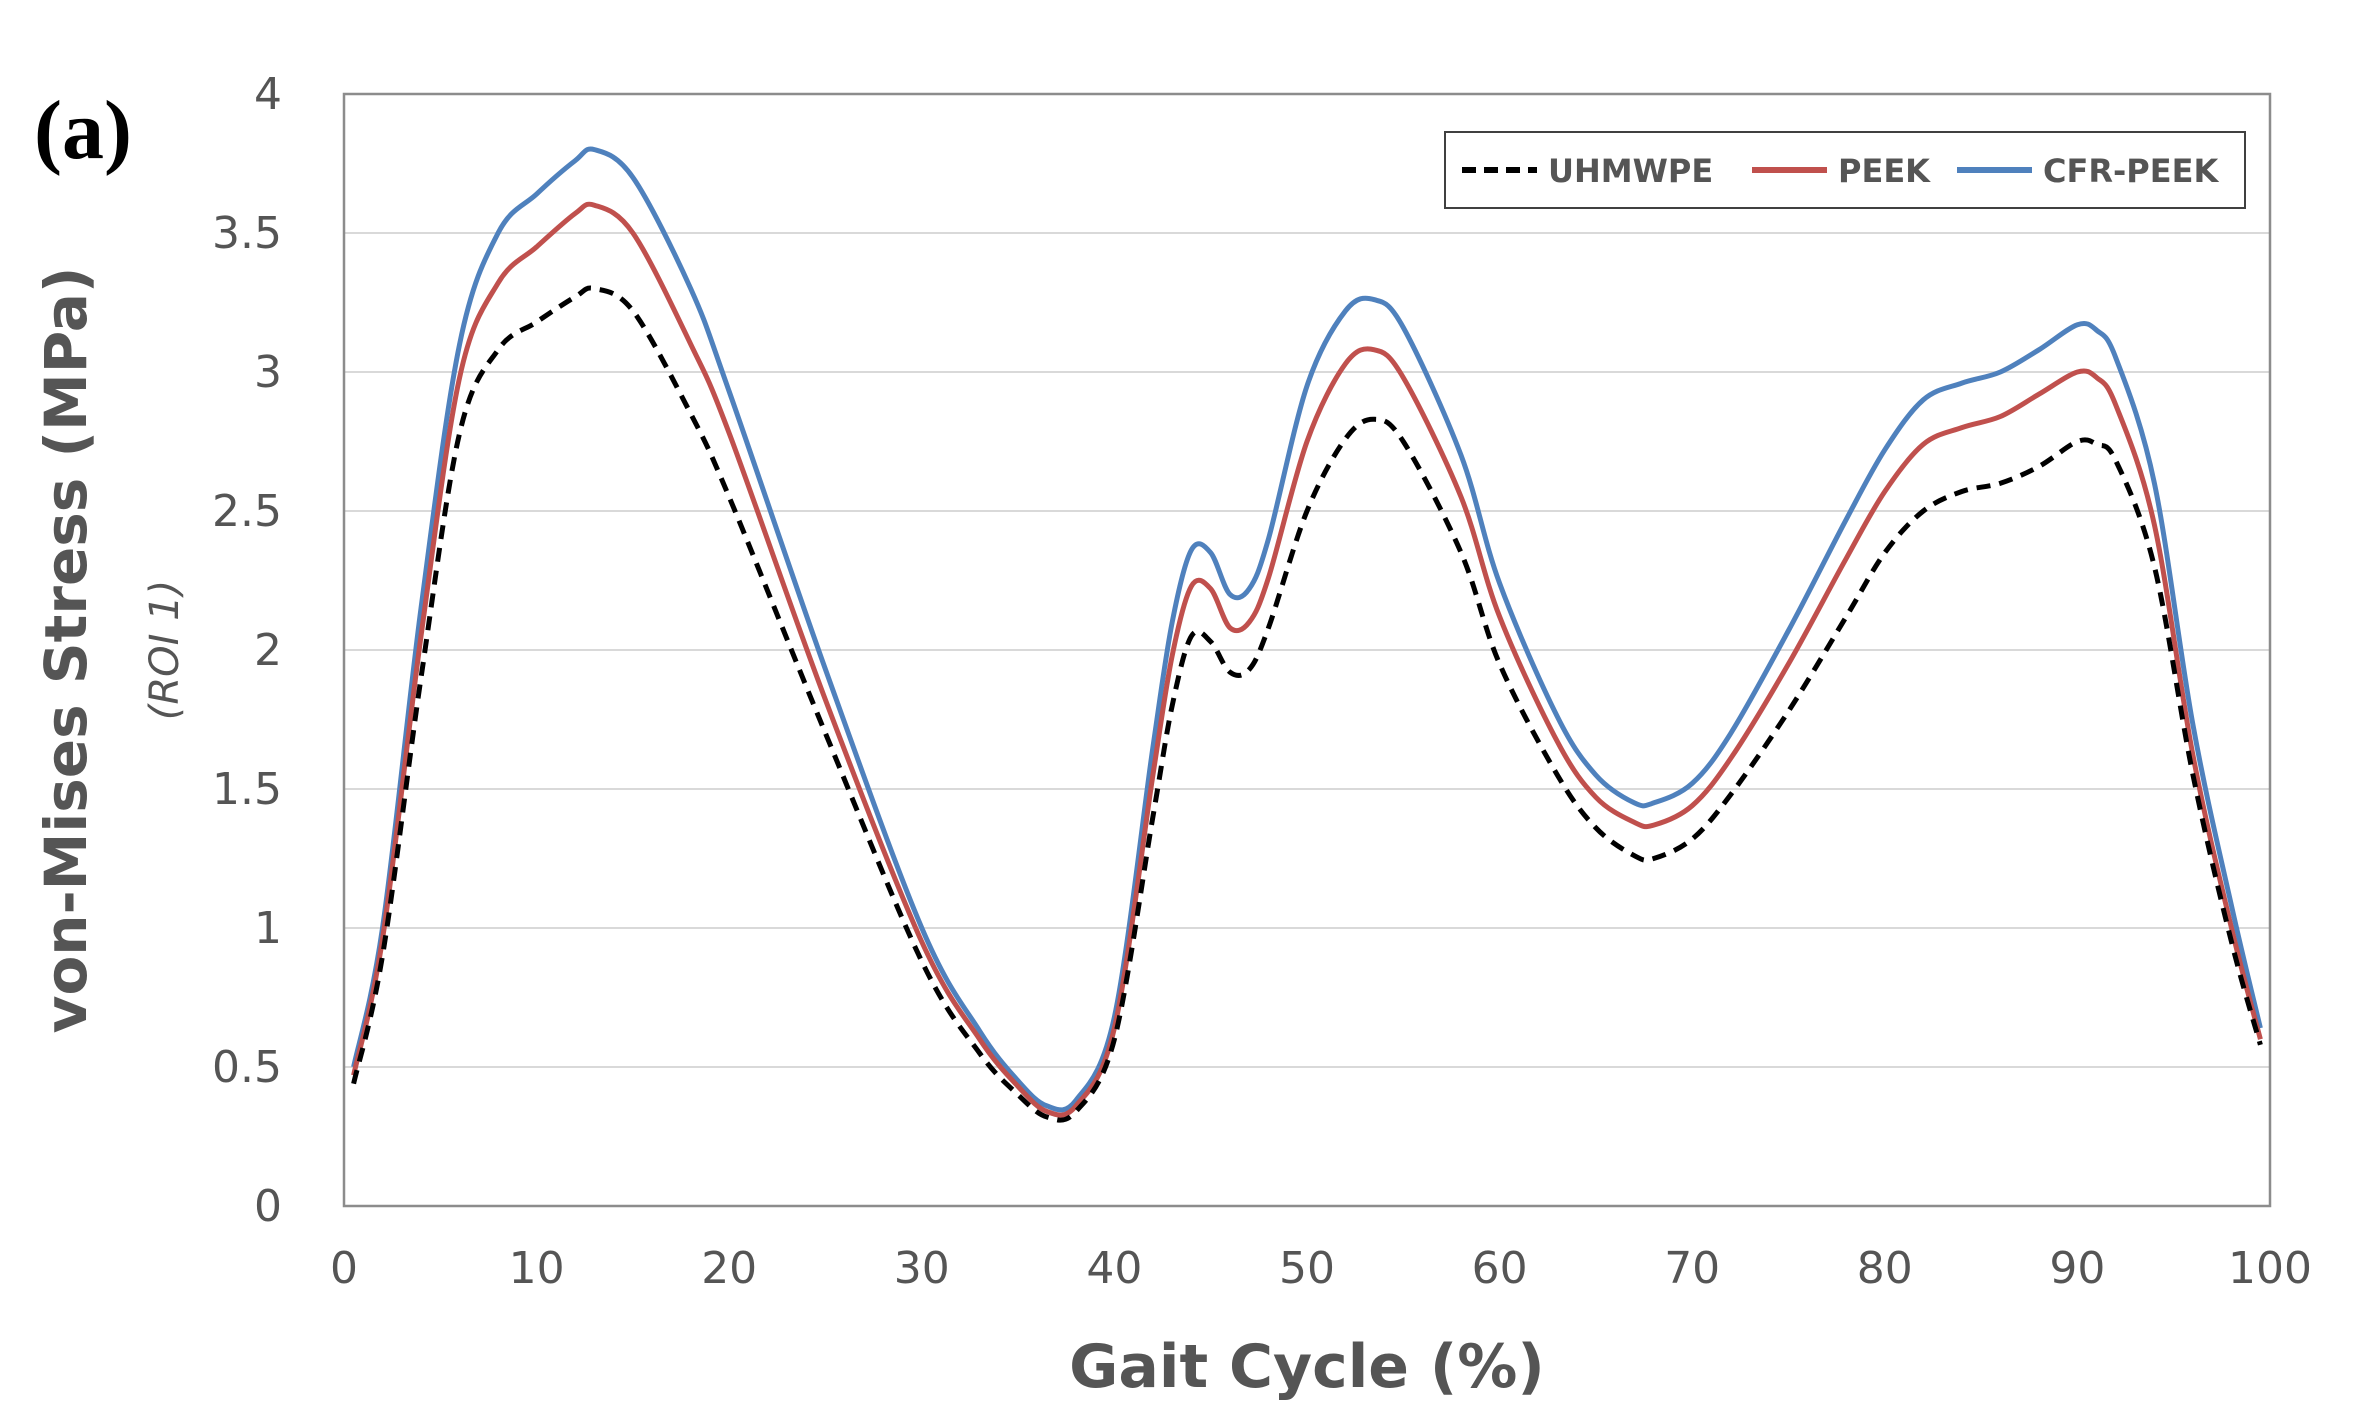  What do you see at coordinates (1692, 1268) in the screenshot?
I see `x-tick-label: 70` at bounding box center [1692, 1268].